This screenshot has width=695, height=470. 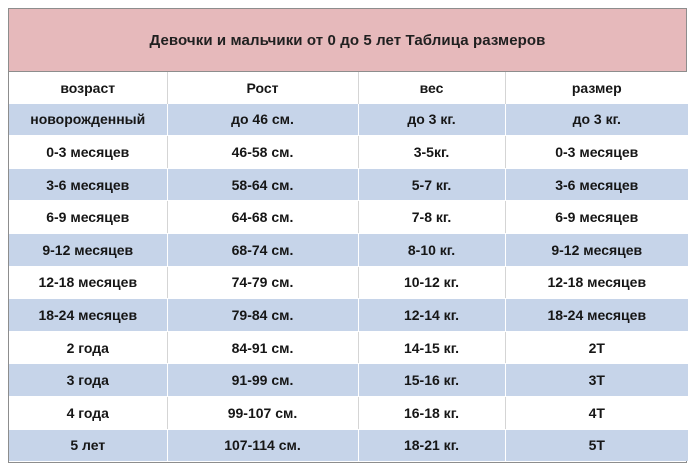 I want to click on cell-age: 3 года, so click(x=88, y=380).